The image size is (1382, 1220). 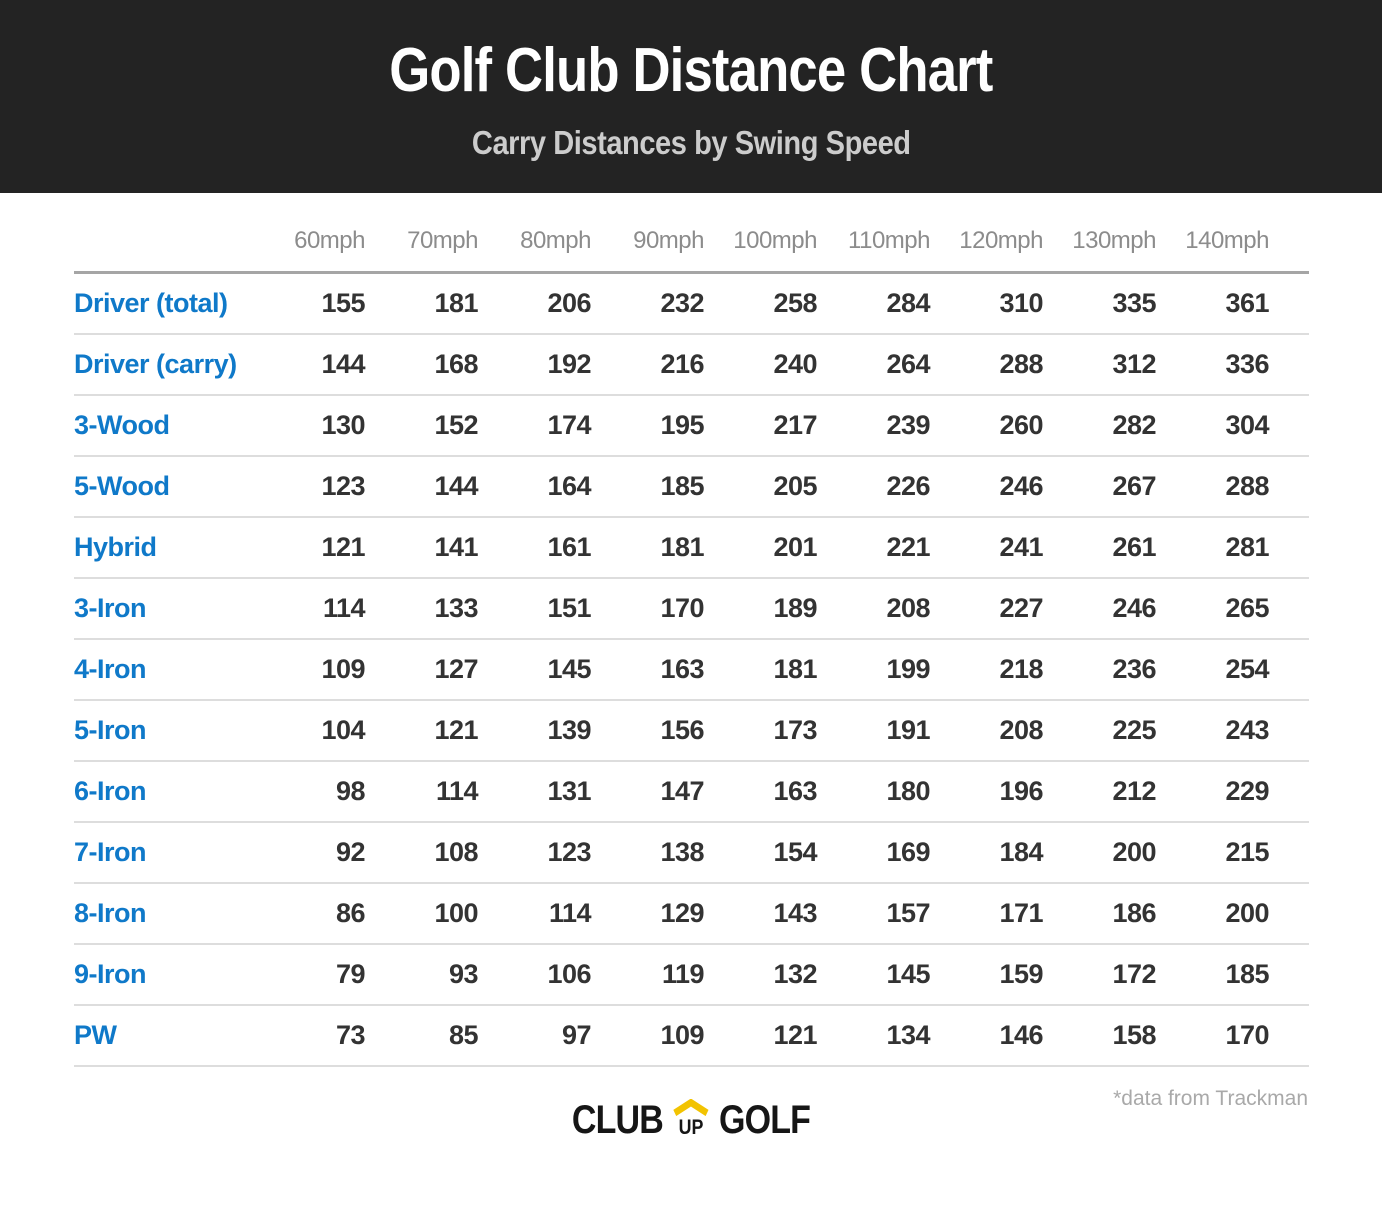 I want to click on page-subtitle: Carry Distances by Swing Speed, so click(x=691, y=142).